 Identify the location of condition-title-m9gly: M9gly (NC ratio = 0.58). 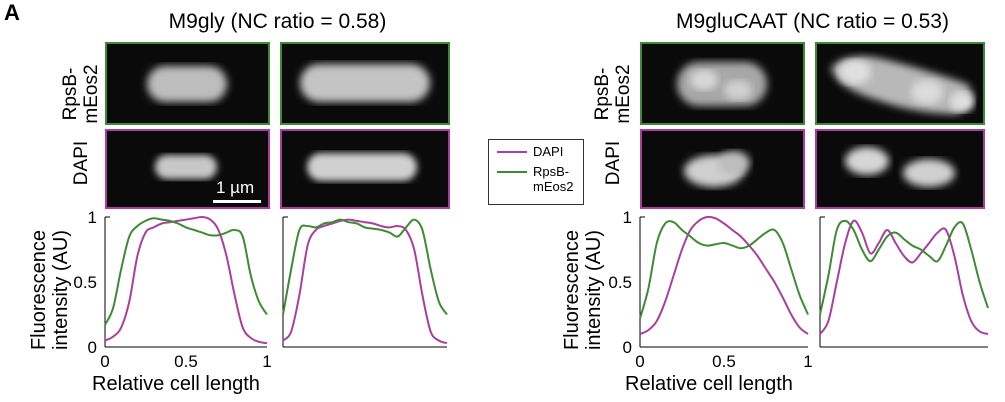
(277, 21).